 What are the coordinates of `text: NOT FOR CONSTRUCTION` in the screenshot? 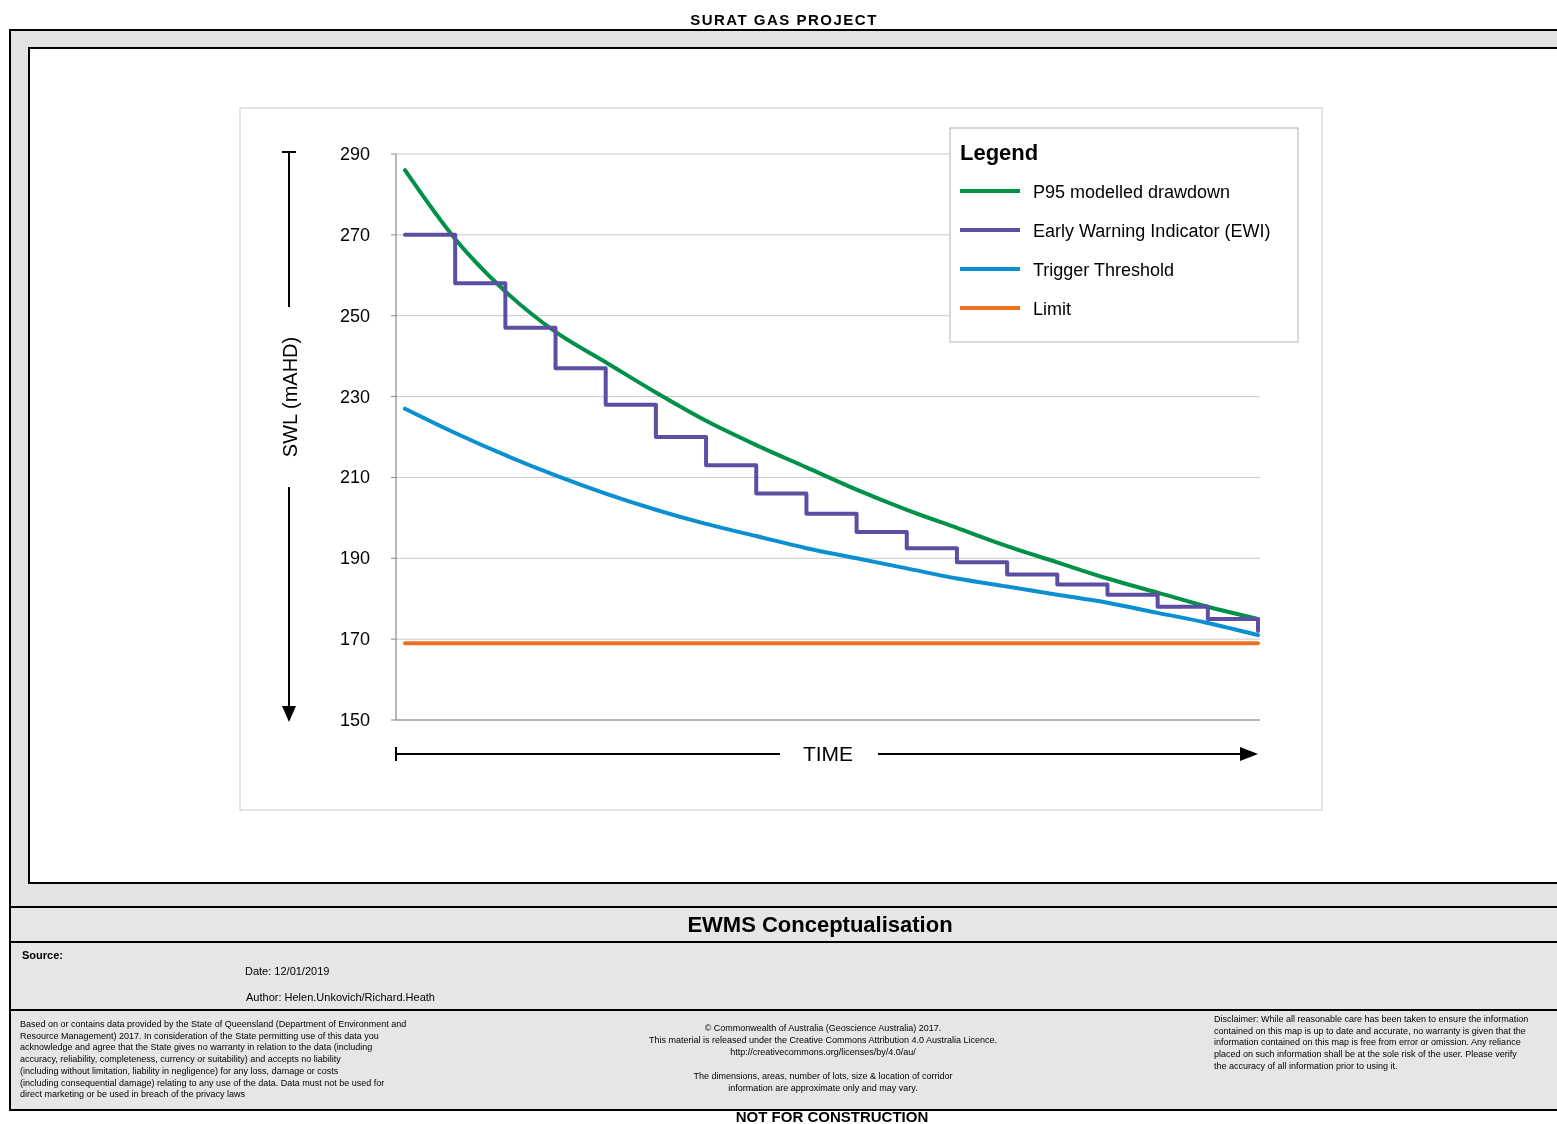 It's located at (832, 1116).